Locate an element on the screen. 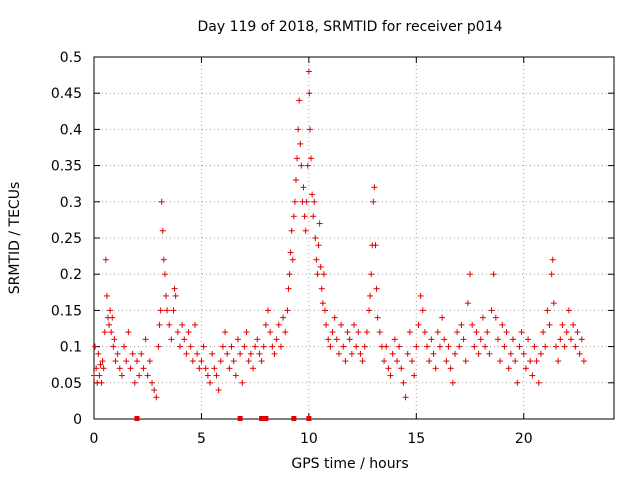 This screenshot has width=640, height=480. y-tick-label: 0.25 is located at coordinates (66, 239).